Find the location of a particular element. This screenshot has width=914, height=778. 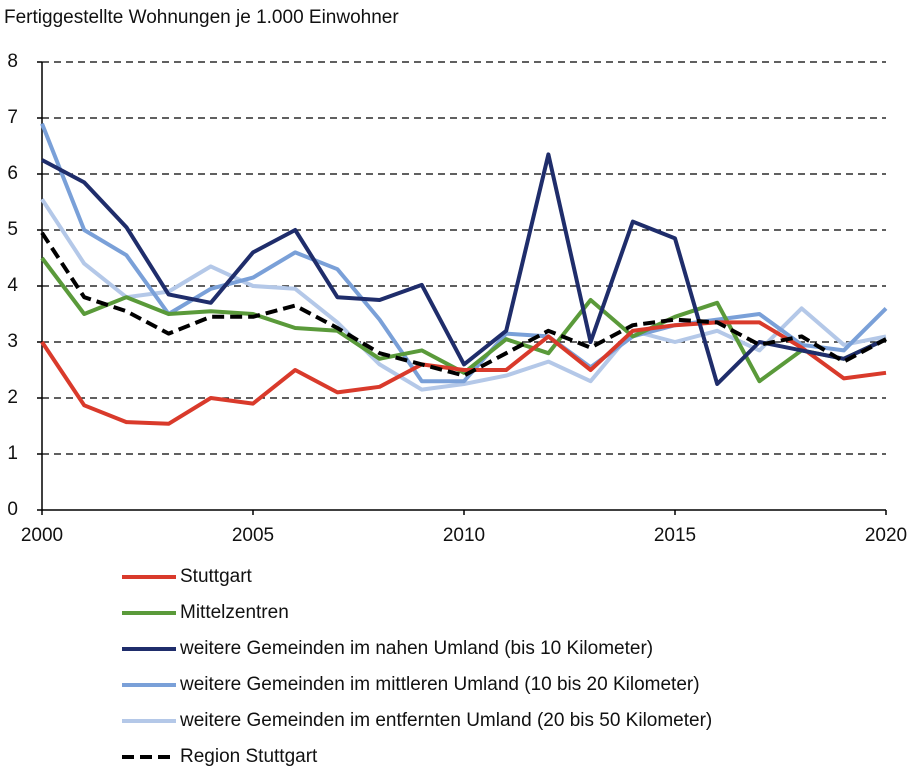

x-tick-label: 2015 is located at coordinates (675, 535).